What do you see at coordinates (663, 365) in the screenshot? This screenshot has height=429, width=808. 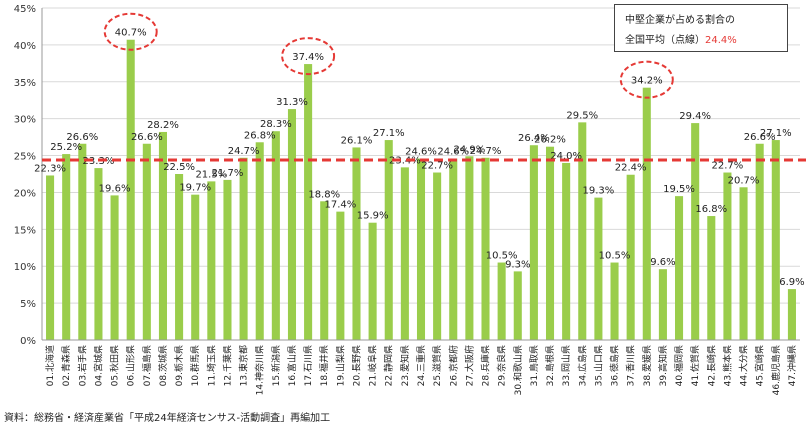 I see `x-tick-label: 39.高知県` at bounding box center [663, 365].